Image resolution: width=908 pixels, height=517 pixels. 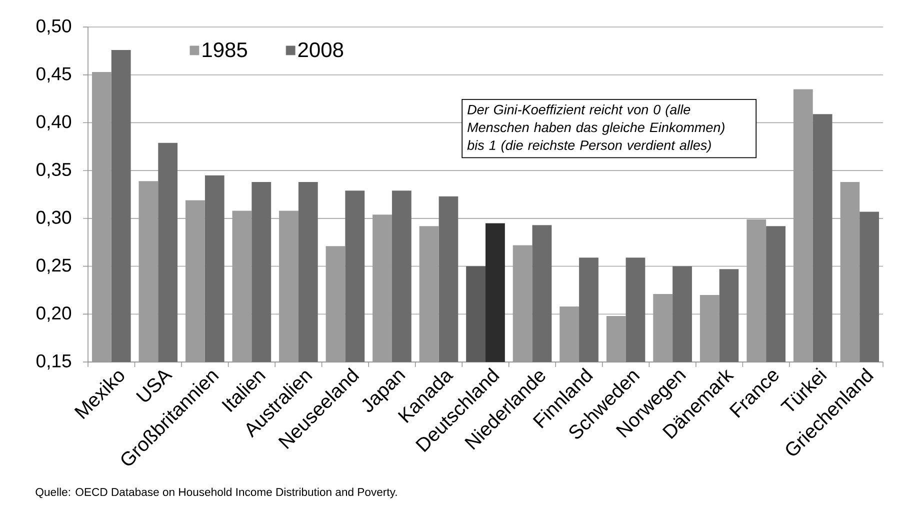 I want to click on y-tick-label: 0,50, so click(x=54, y=27).